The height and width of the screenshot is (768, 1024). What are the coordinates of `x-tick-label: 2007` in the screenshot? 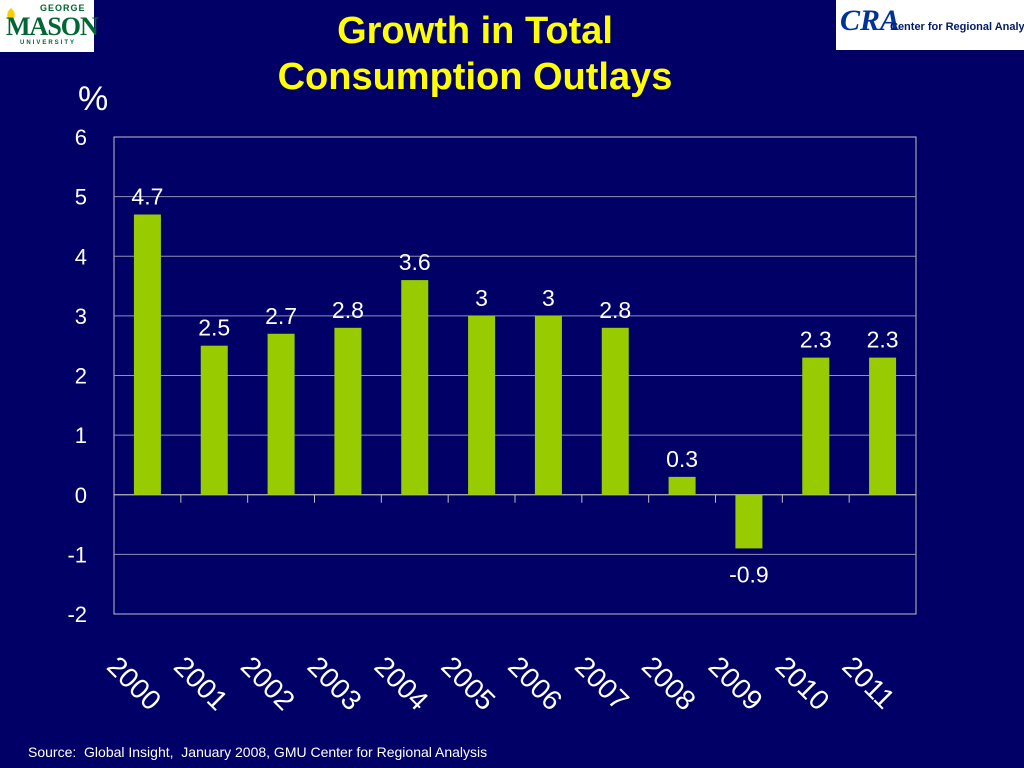 It's located at (602, 683).